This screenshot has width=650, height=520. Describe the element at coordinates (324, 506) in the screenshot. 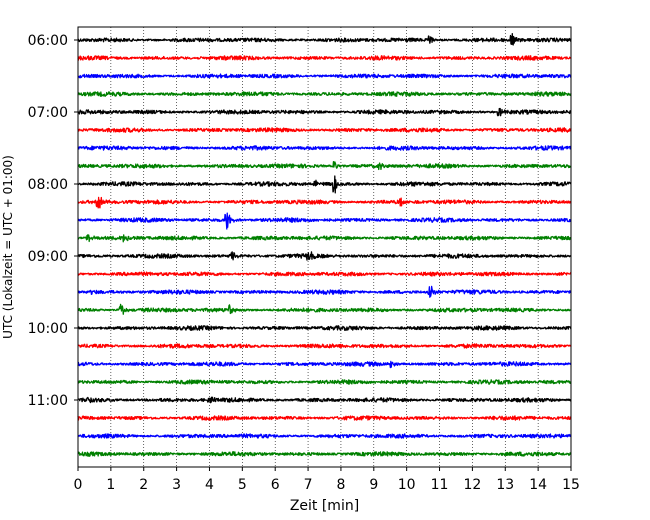

I see `x-axis-label: Zeit [min]` at that location.